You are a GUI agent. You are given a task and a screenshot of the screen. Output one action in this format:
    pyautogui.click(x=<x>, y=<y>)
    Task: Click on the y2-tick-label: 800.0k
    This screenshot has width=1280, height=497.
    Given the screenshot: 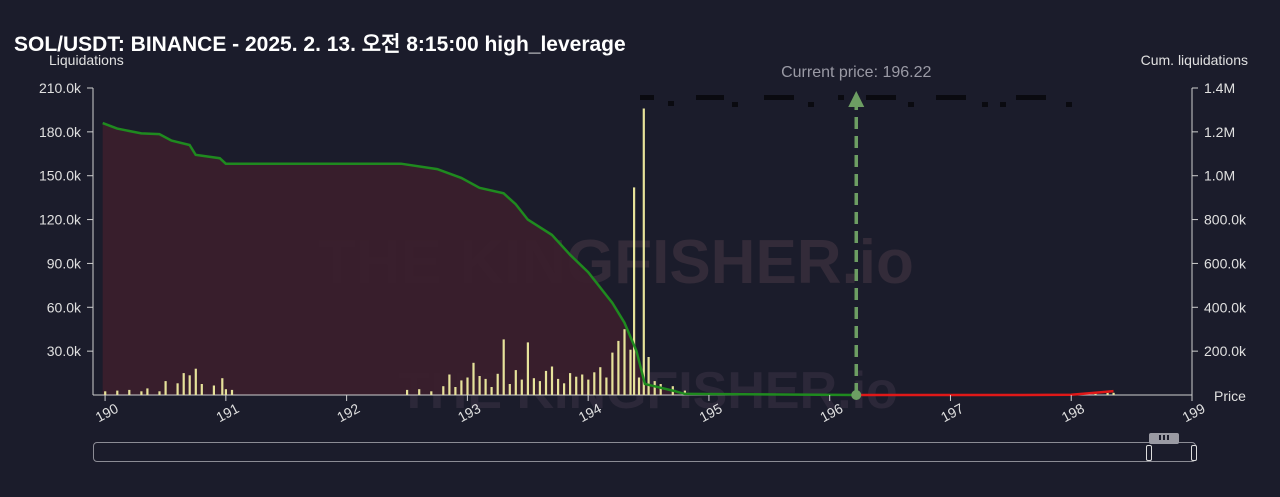 What is the action you would take?
    pyautogui.click(x=1225, y=220)
    